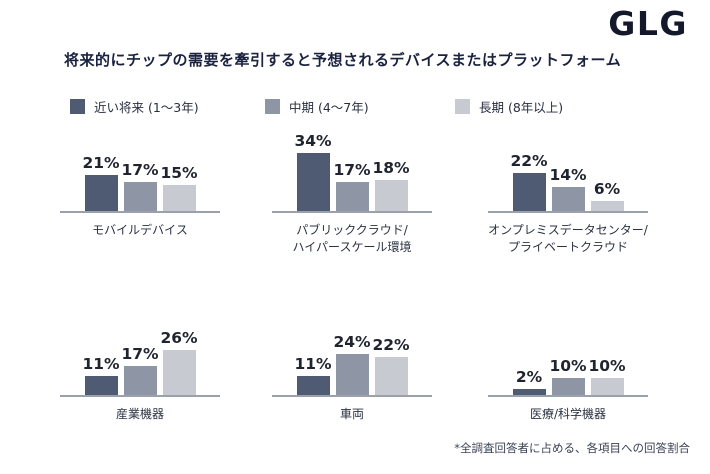  What do you see at coordinates (146, 107) in the screenshot?
I see `legend-label-near-term: 近い将来 (1〜3年)` at bounding box center [146, 107].